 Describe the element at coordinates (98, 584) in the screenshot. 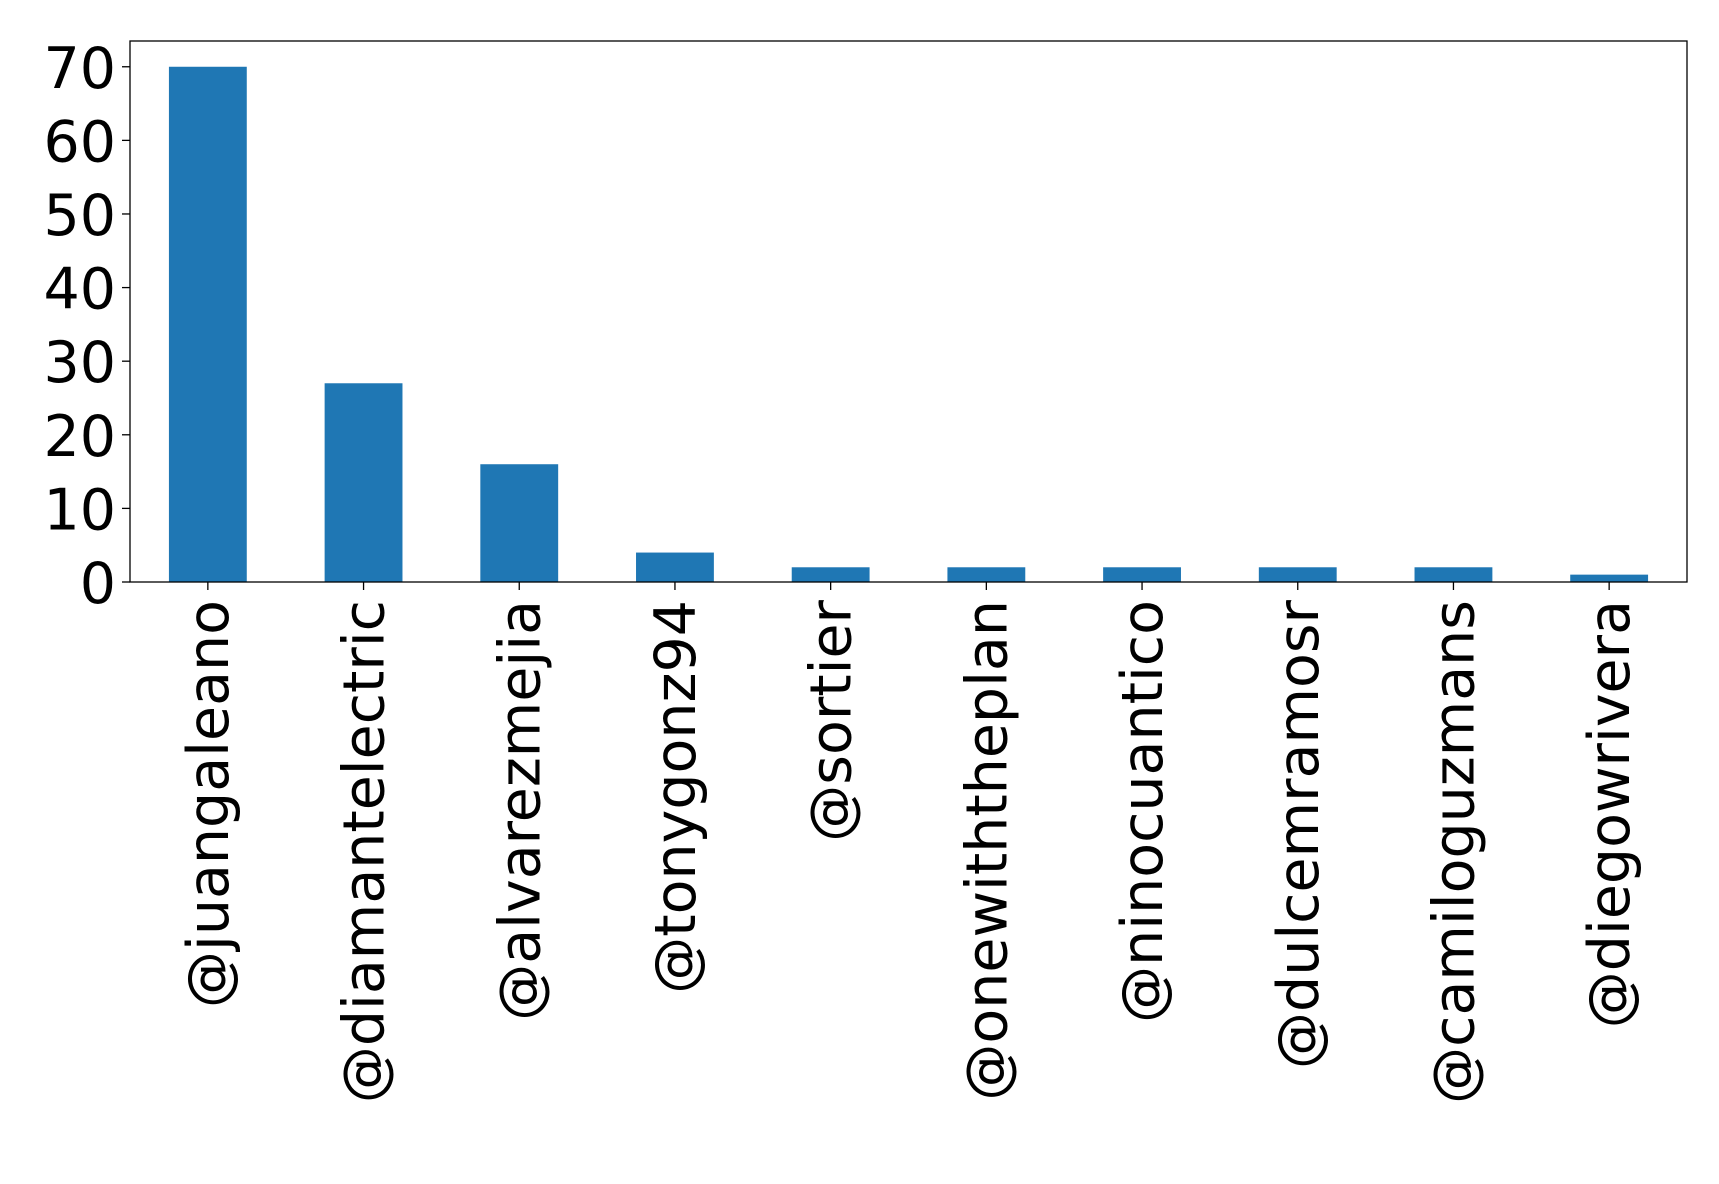

I see `y-tick-label: 0` at that location.